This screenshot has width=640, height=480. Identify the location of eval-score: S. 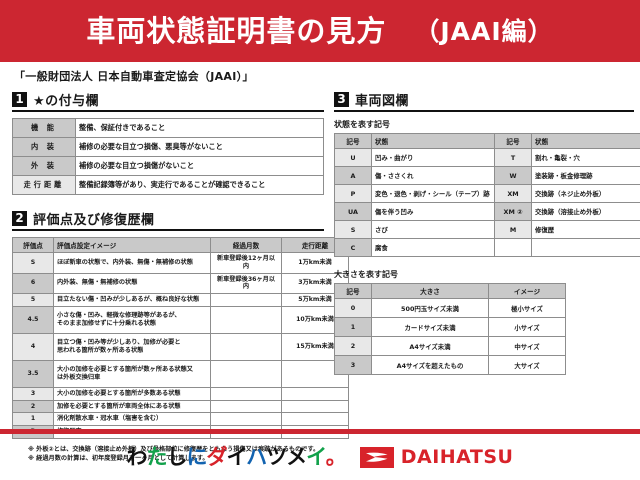
(33, 263).